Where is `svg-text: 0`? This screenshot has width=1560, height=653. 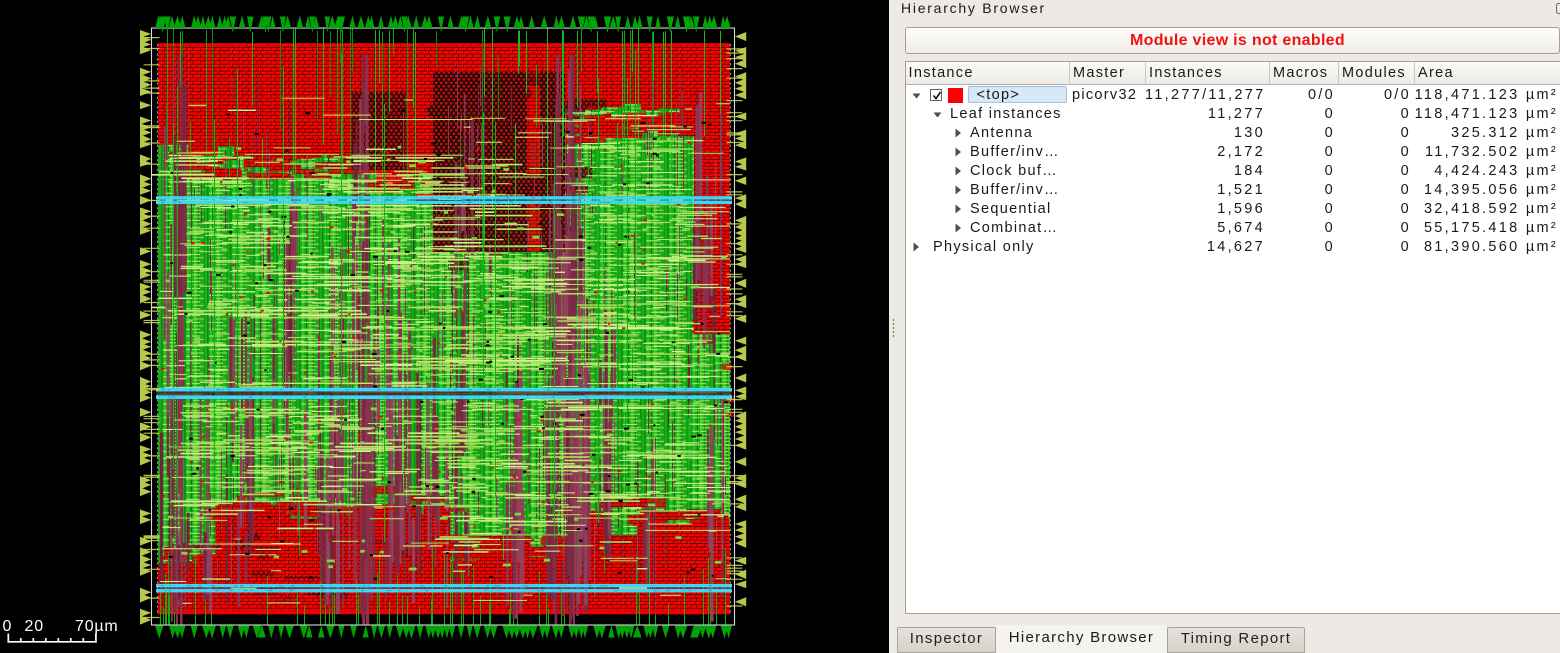 svg-text: 0 is located at coordinates (8, 626).